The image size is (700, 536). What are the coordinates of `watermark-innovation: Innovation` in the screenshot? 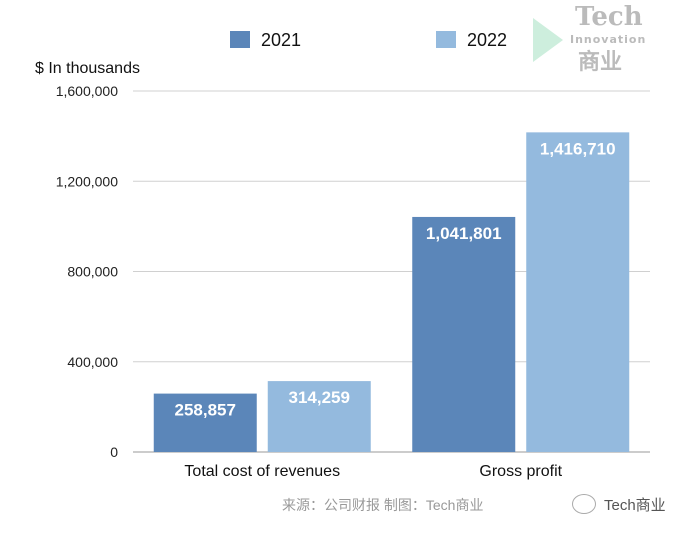 It's located at (608, 39).